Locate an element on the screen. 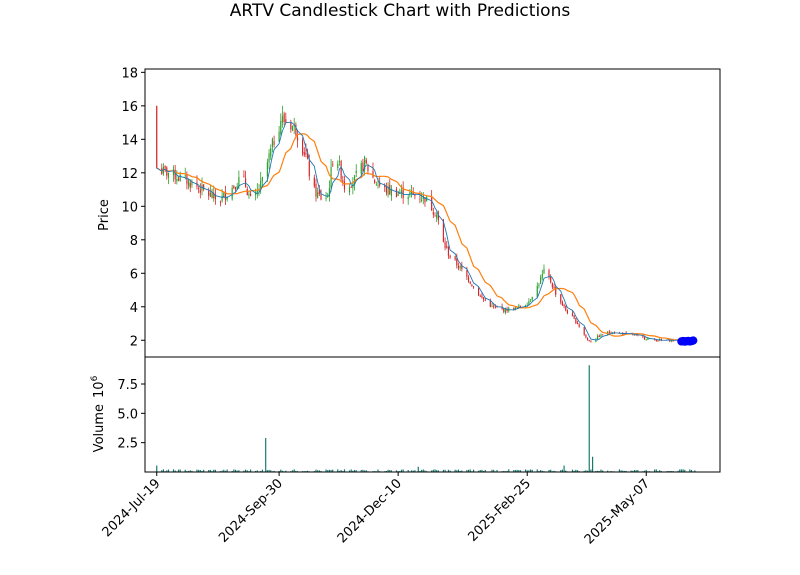 The height and width of the screenshot is (575, 800). price-axis-label: Price is located at coordinates (104, 215).